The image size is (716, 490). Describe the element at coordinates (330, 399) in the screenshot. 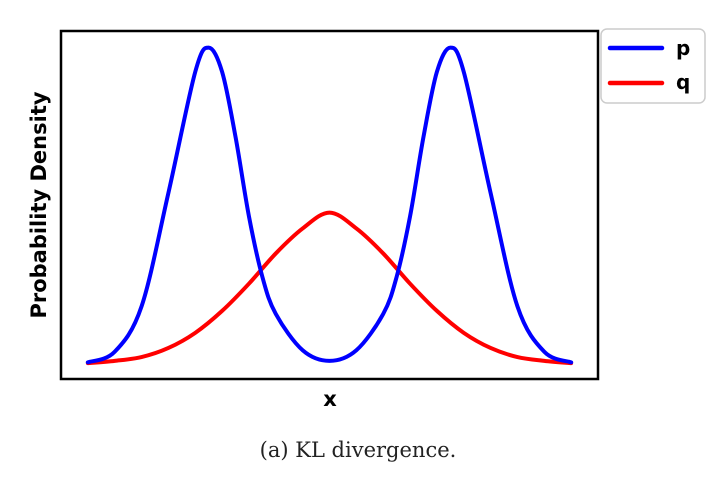

I see `x-axis-label: x` at that location.